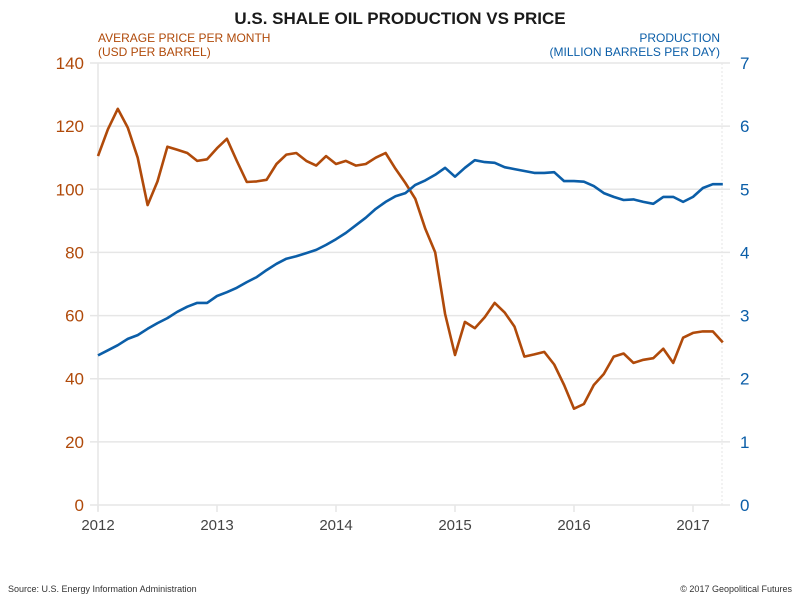  What do you see at coordinates (744, 126) in the screenshot?
I see `right-tick-label: 6` at bounding box center [744, 126].